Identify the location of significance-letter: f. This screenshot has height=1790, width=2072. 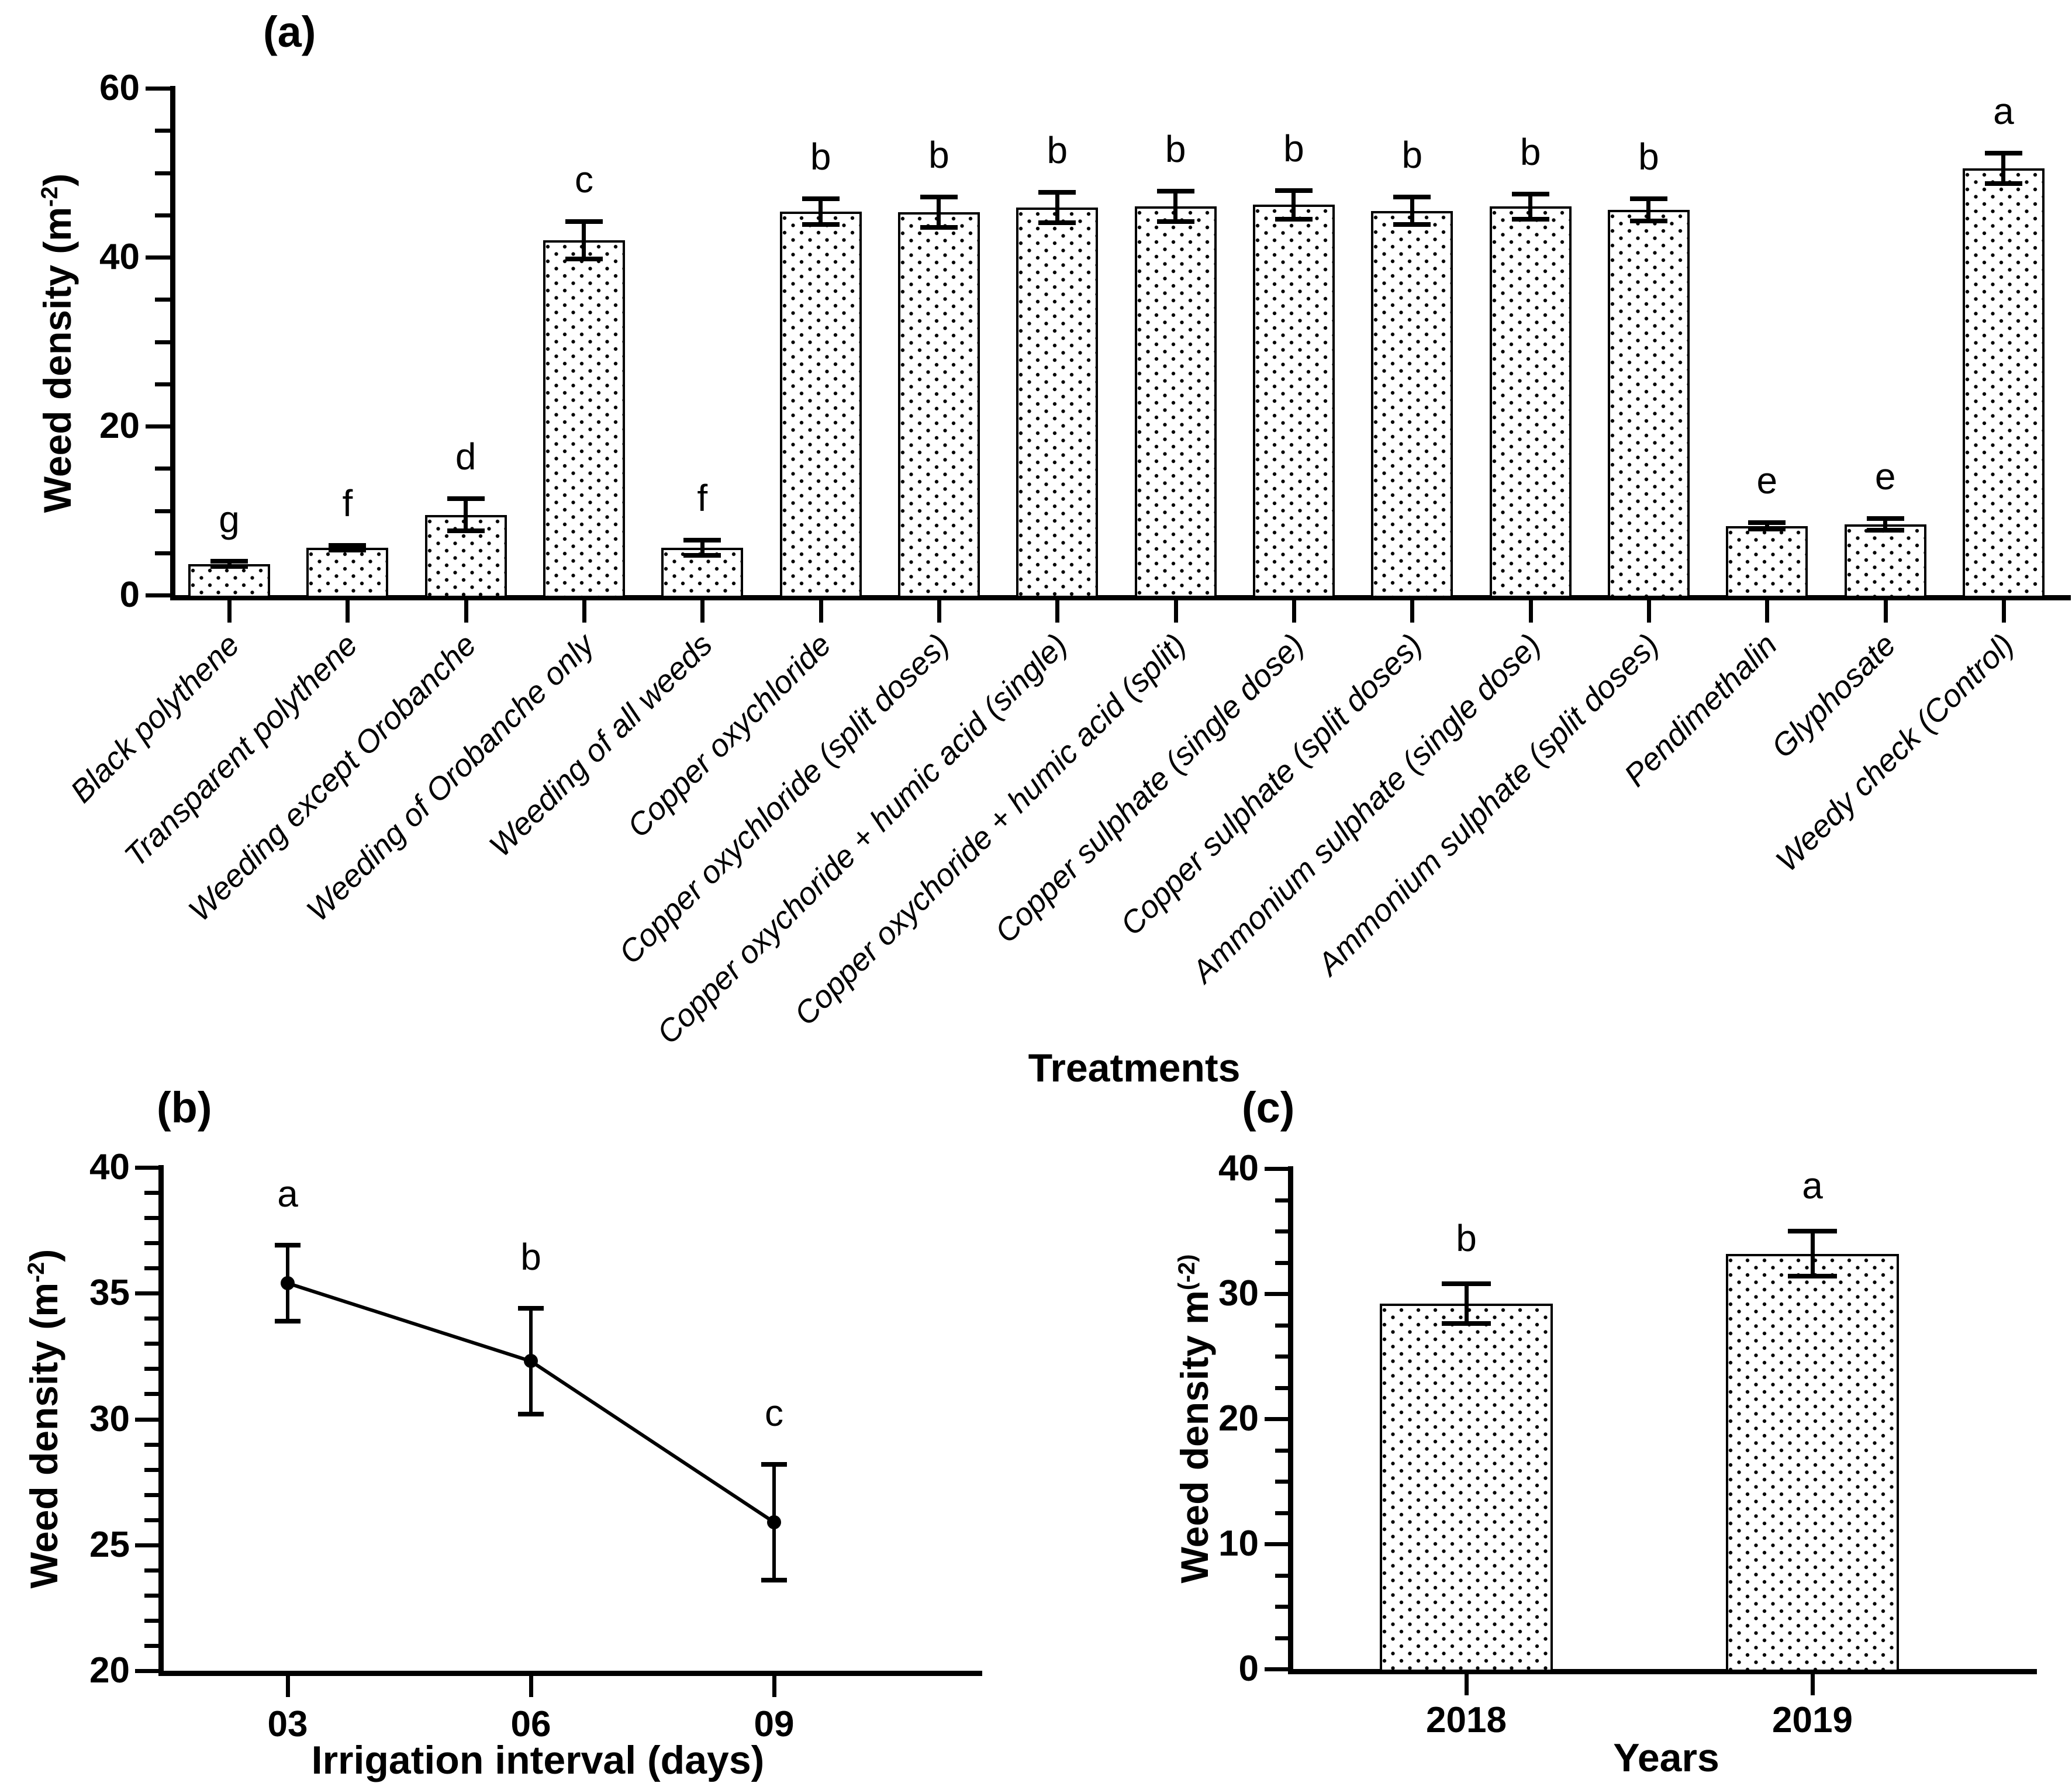
(347, 503).